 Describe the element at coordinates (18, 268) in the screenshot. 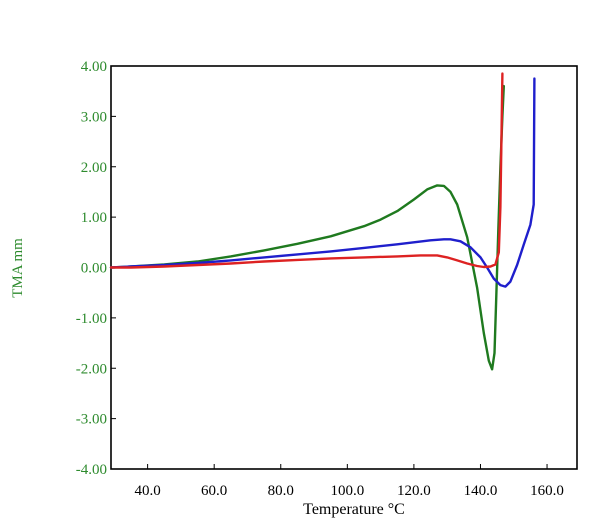

I see `y-axis-label: TMA mm` at that location.